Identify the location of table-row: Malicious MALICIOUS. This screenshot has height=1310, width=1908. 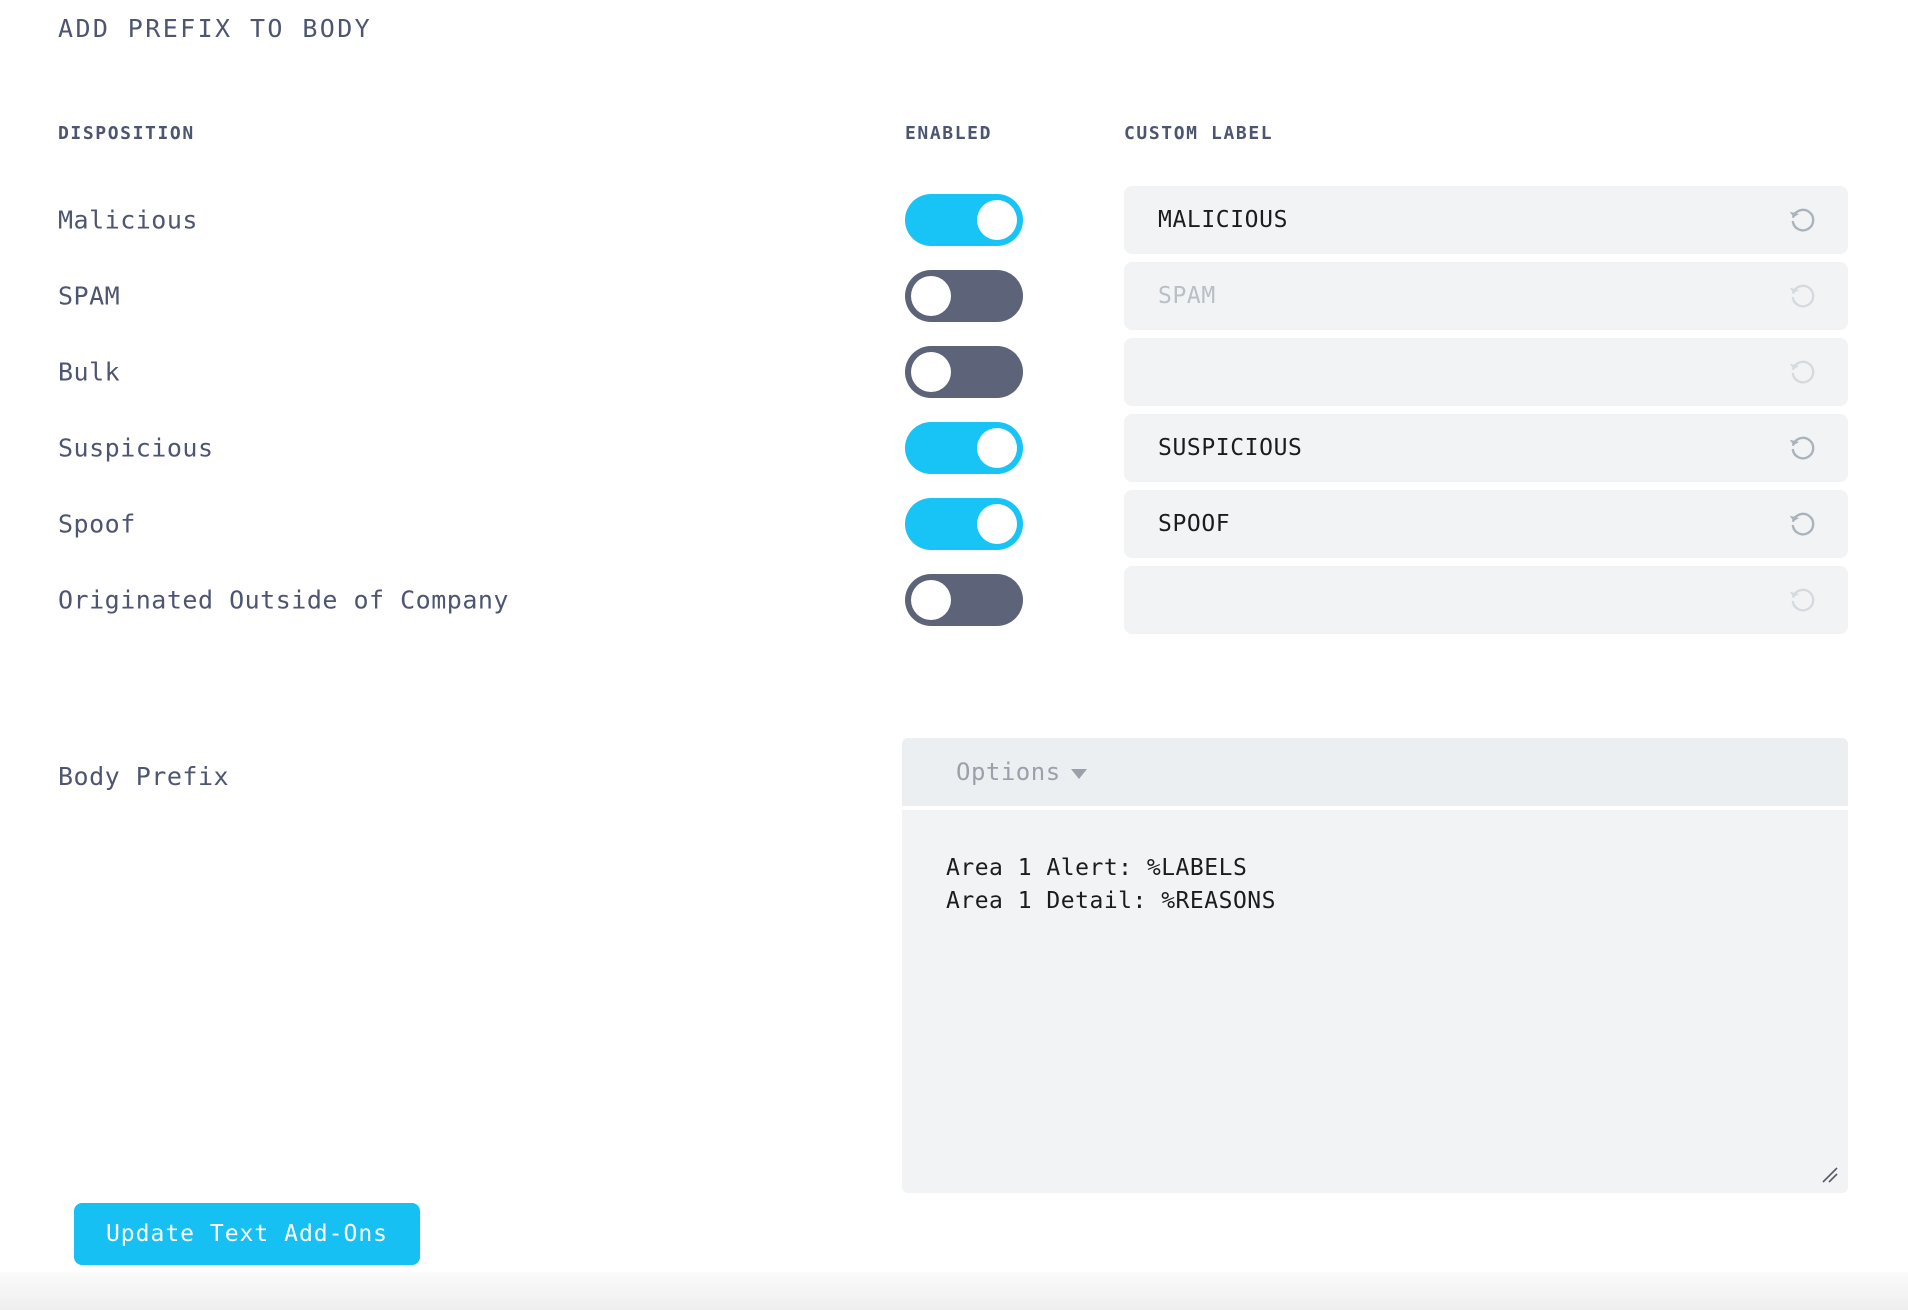
(954, 220).